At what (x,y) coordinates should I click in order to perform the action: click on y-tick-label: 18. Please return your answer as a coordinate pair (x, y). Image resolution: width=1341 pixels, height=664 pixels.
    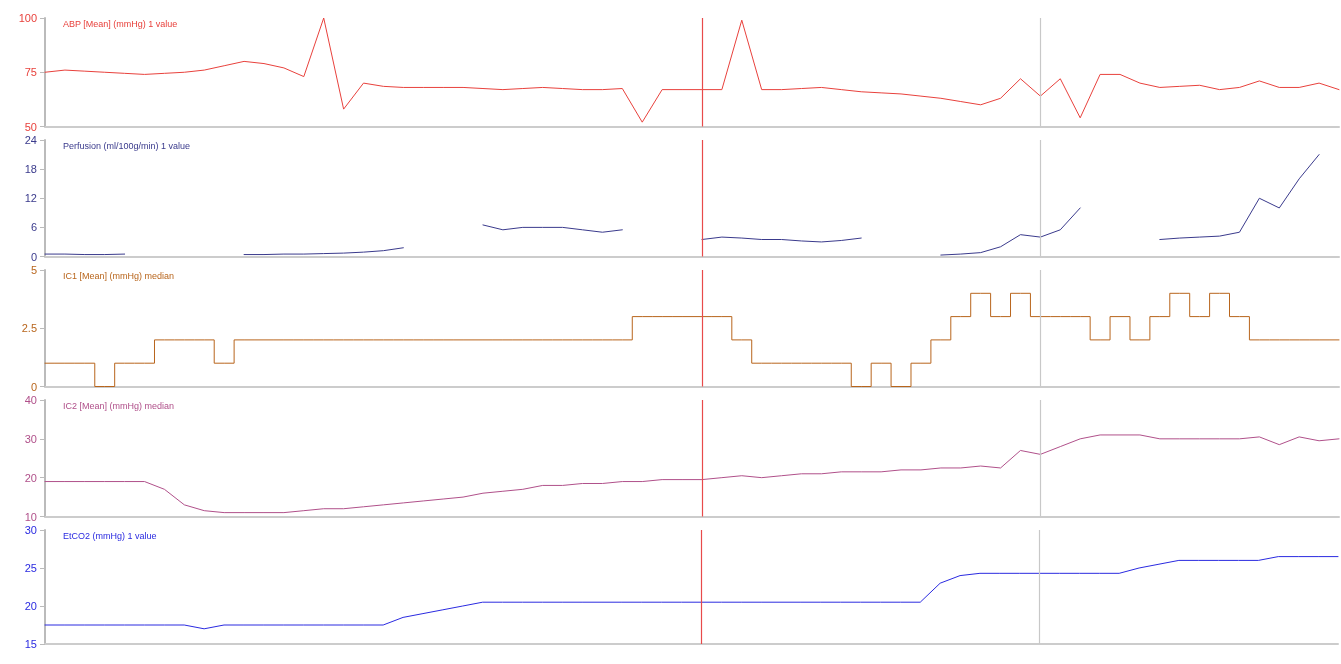
    Looking at the image, I should click on (30, 169).